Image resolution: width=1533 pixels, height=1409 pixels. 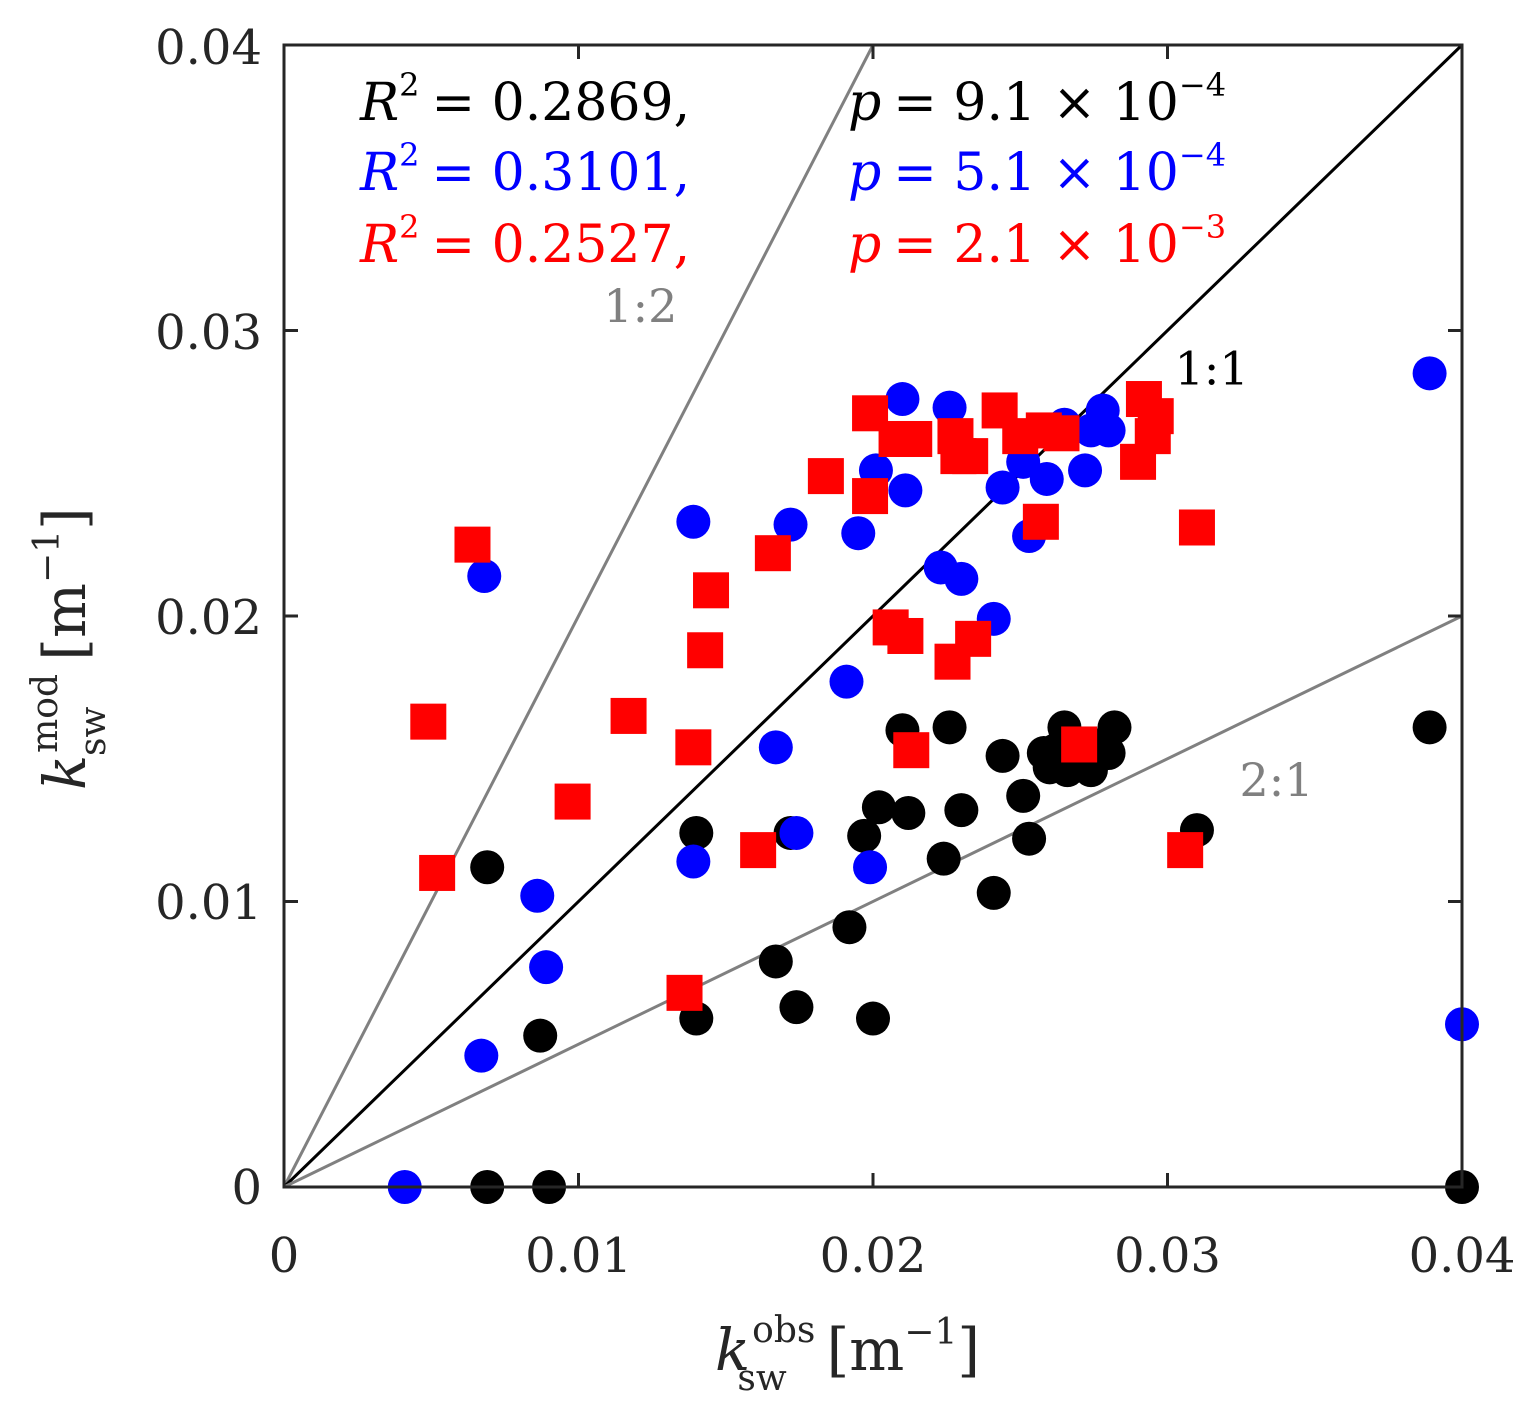 What do you see at coordinates (246, 1188) in the screenshot?
I see `y-tick-label: 0` at bounding box center [246, 1188].